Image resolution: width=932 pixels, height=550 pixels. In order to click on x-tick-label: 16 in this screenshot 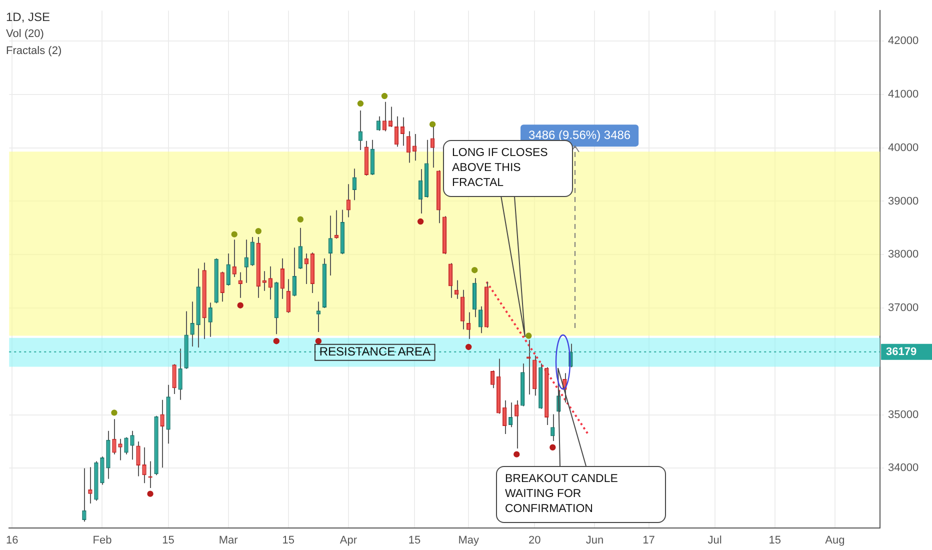, I will do `click(12, 540)`.